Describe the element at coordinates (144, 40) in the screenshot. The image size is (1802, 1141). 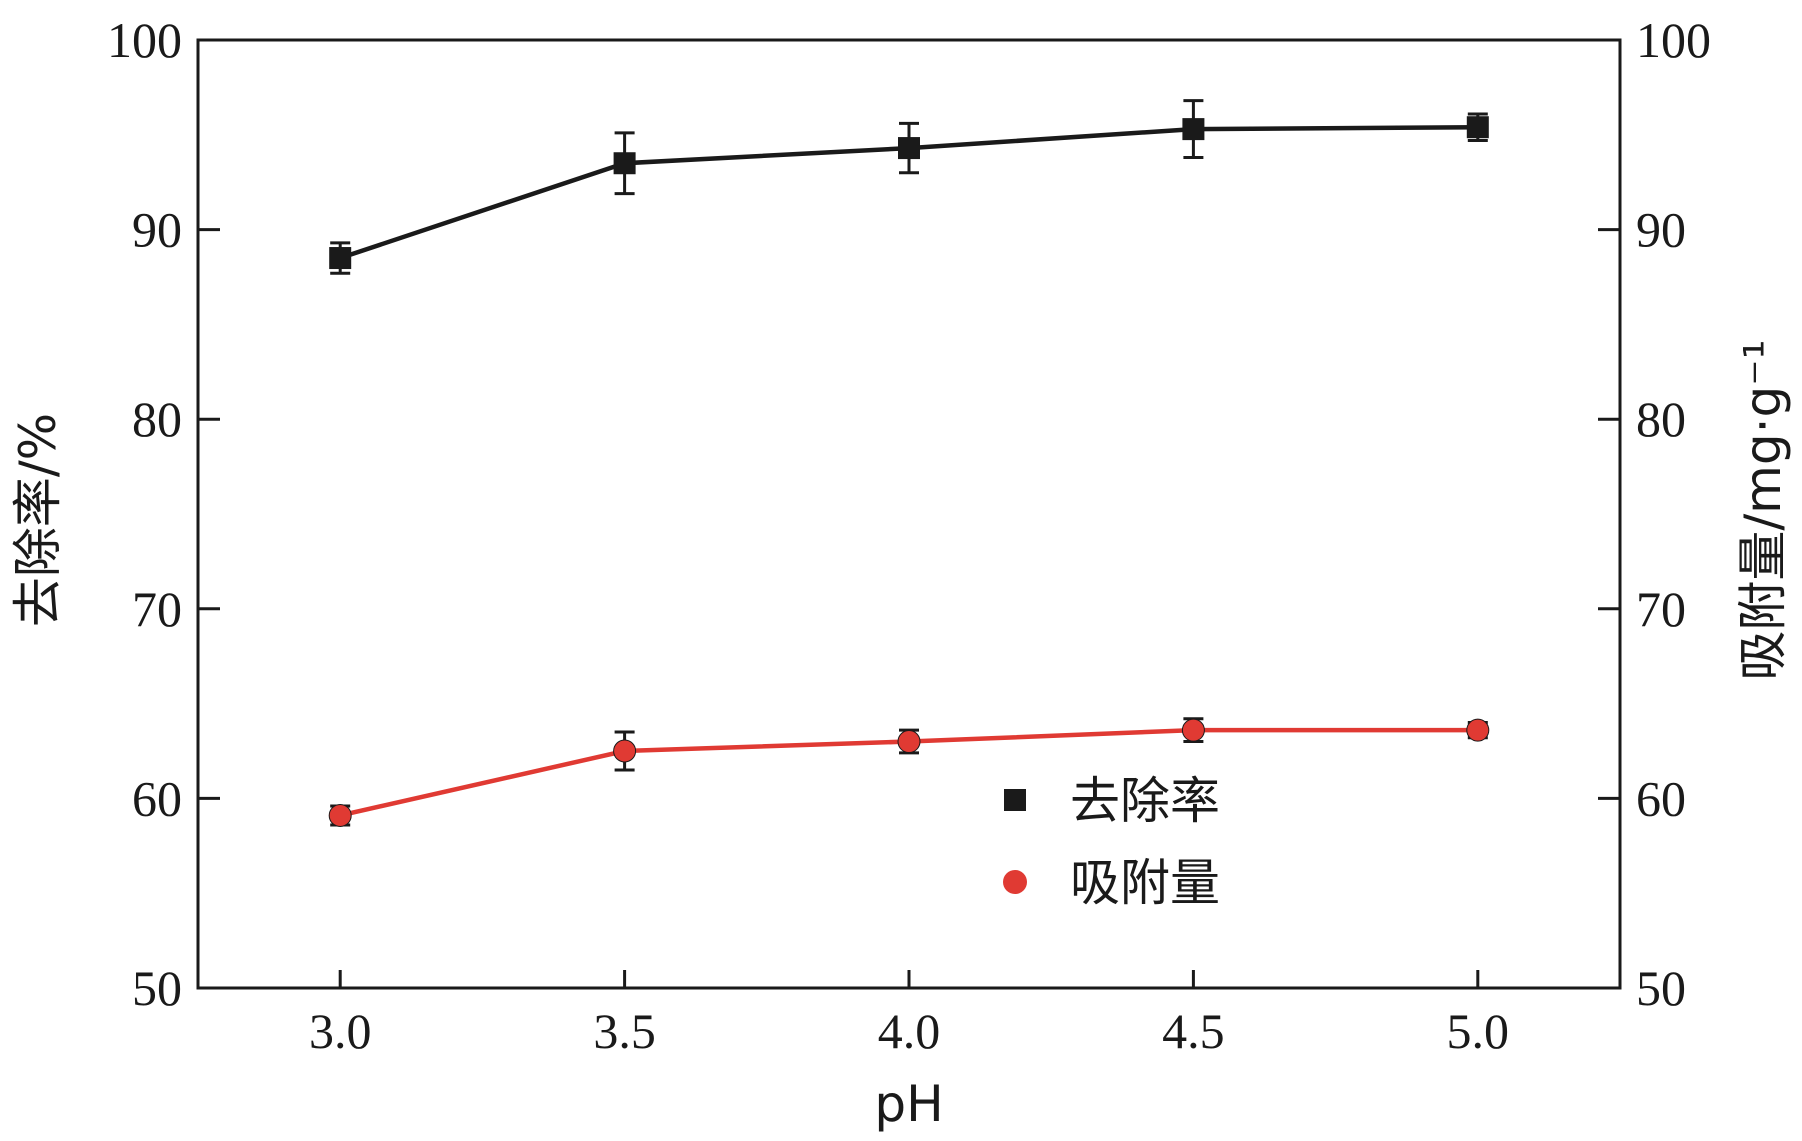
I see `y-left-tick-label: 100` at that location.